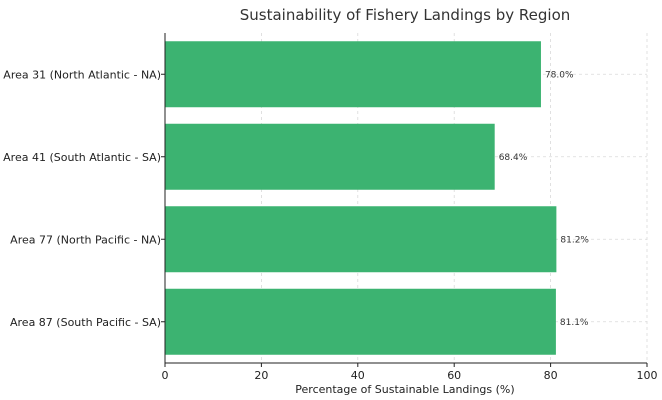  I want to click on category-label: Area 77 (North Pacific - NA), so click(85, 239).